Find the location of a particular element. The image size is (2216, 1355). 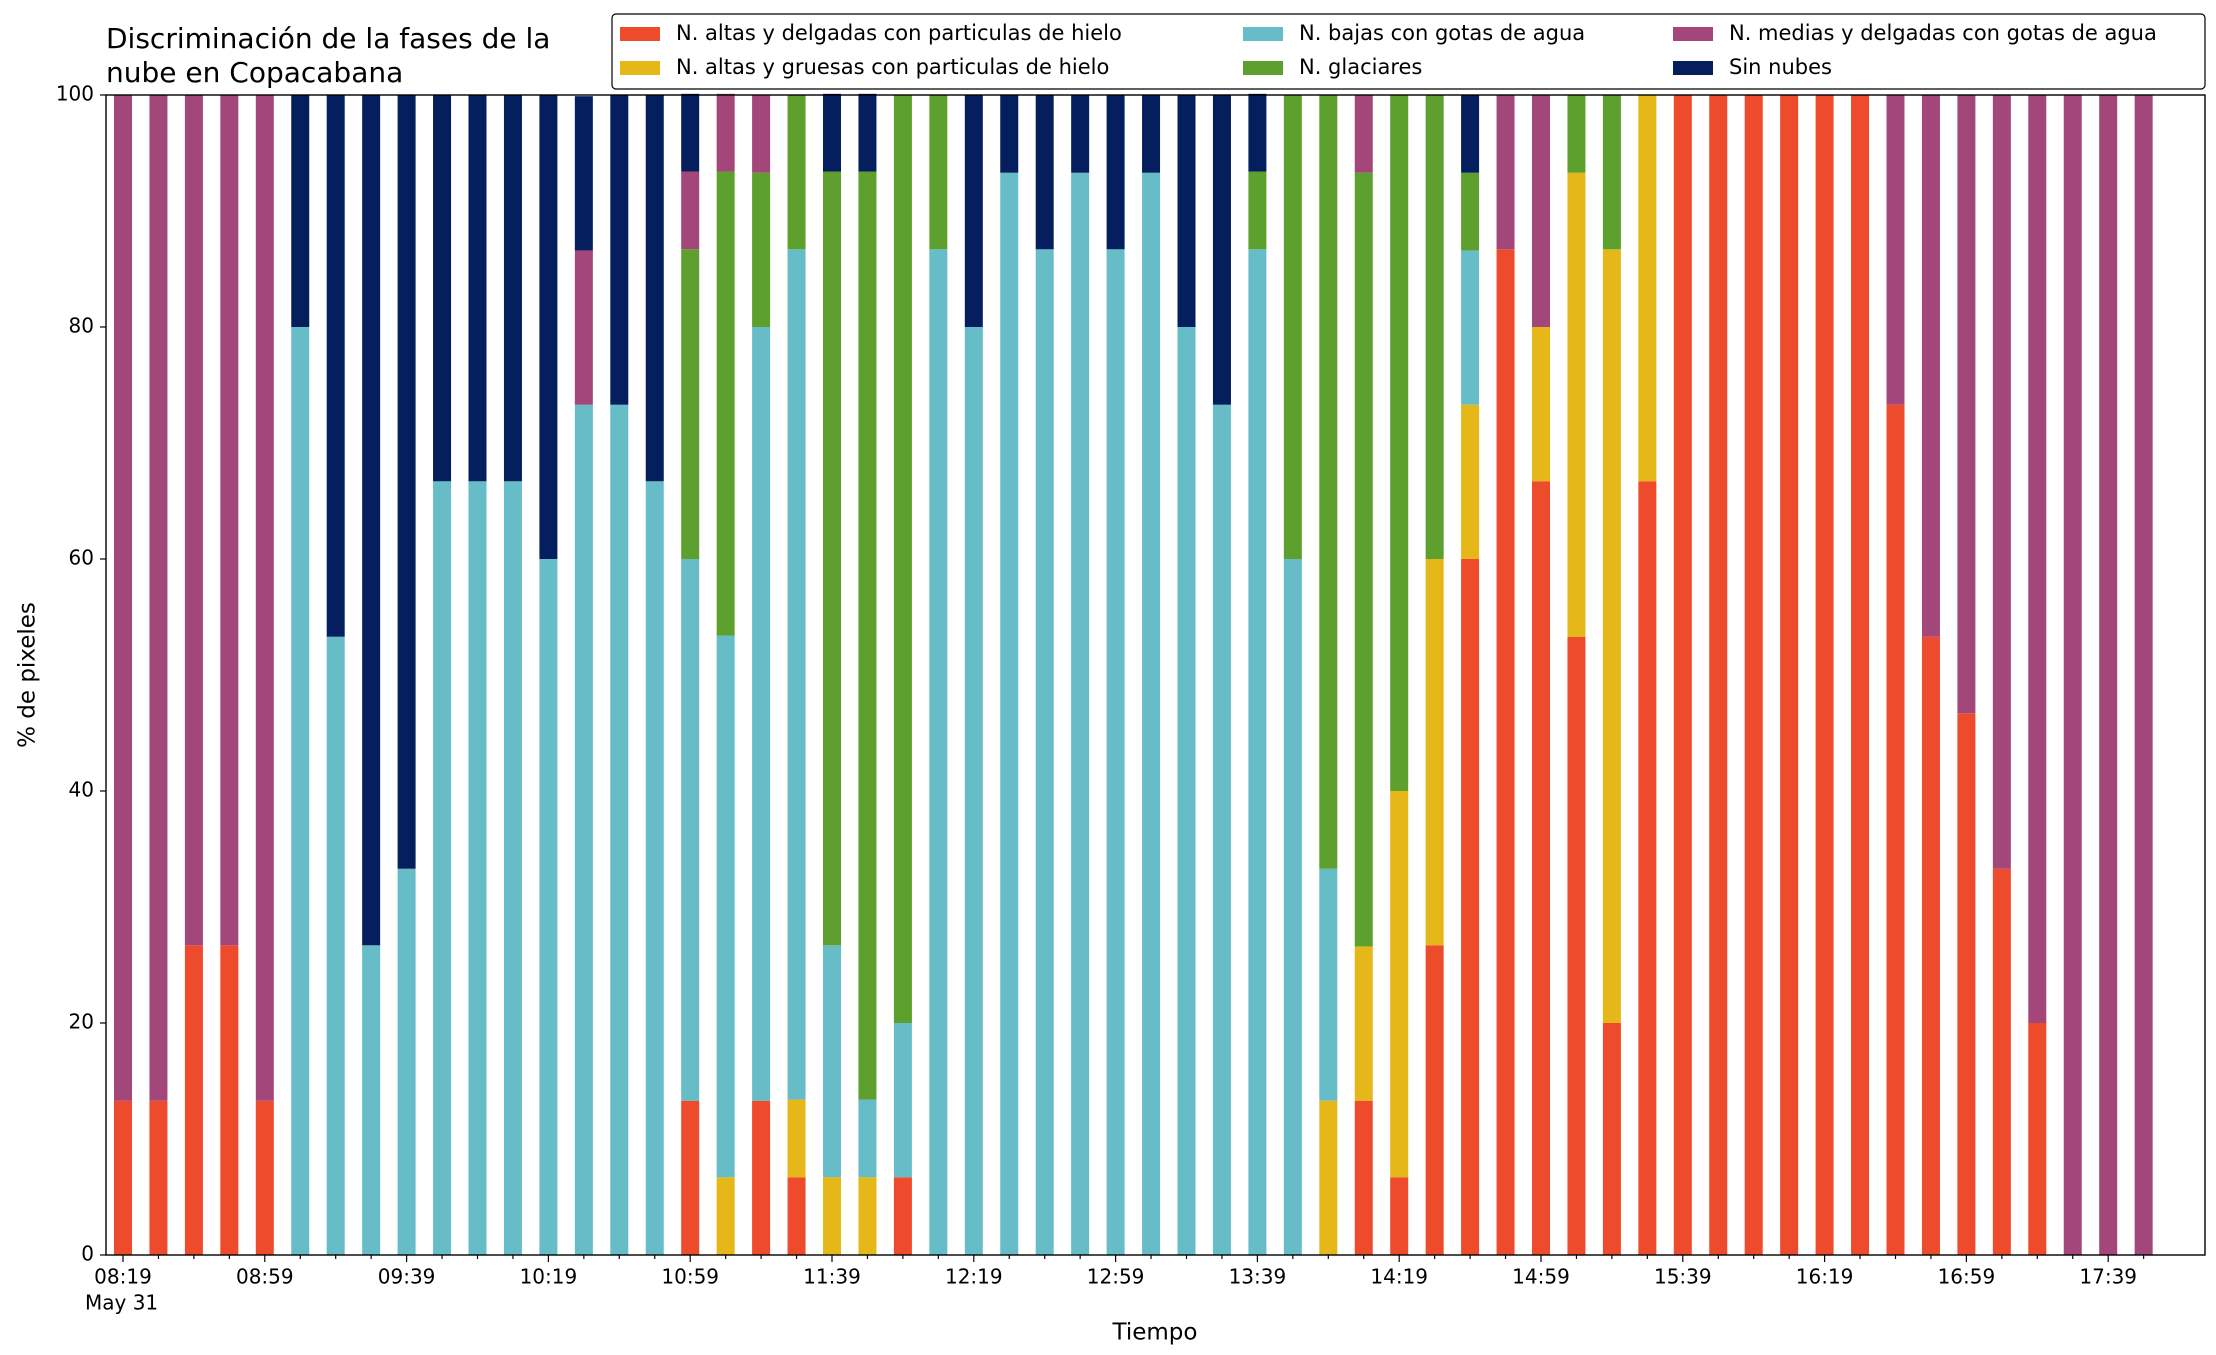

x-tick-label: 08:19 is located at coordinates (123, 1277).